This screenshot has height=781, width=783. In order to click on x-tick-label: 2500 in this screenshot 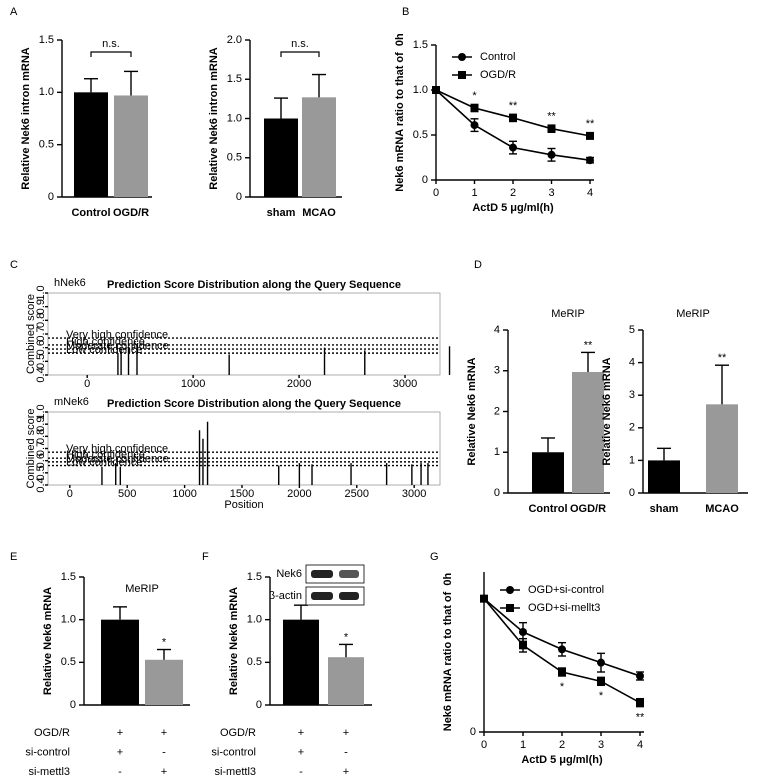, I will do `click(357, 494)`.